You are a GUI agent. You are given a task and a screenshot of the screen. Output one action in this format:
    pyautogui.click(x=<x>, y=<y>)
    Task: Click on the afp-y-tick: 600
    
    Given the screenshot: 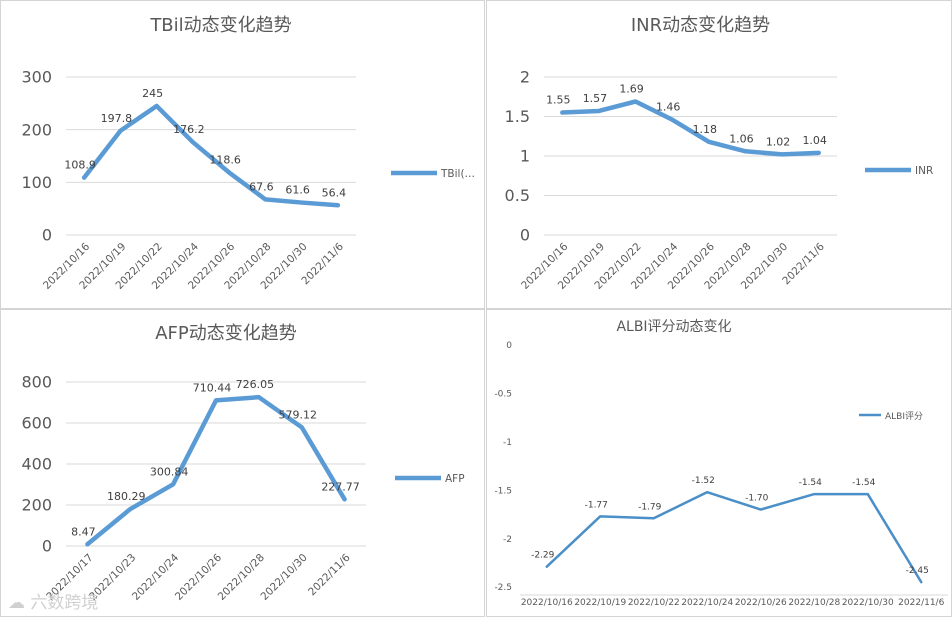 What is the action you would take?
    pyautogui.click(x=36, y=423)
    